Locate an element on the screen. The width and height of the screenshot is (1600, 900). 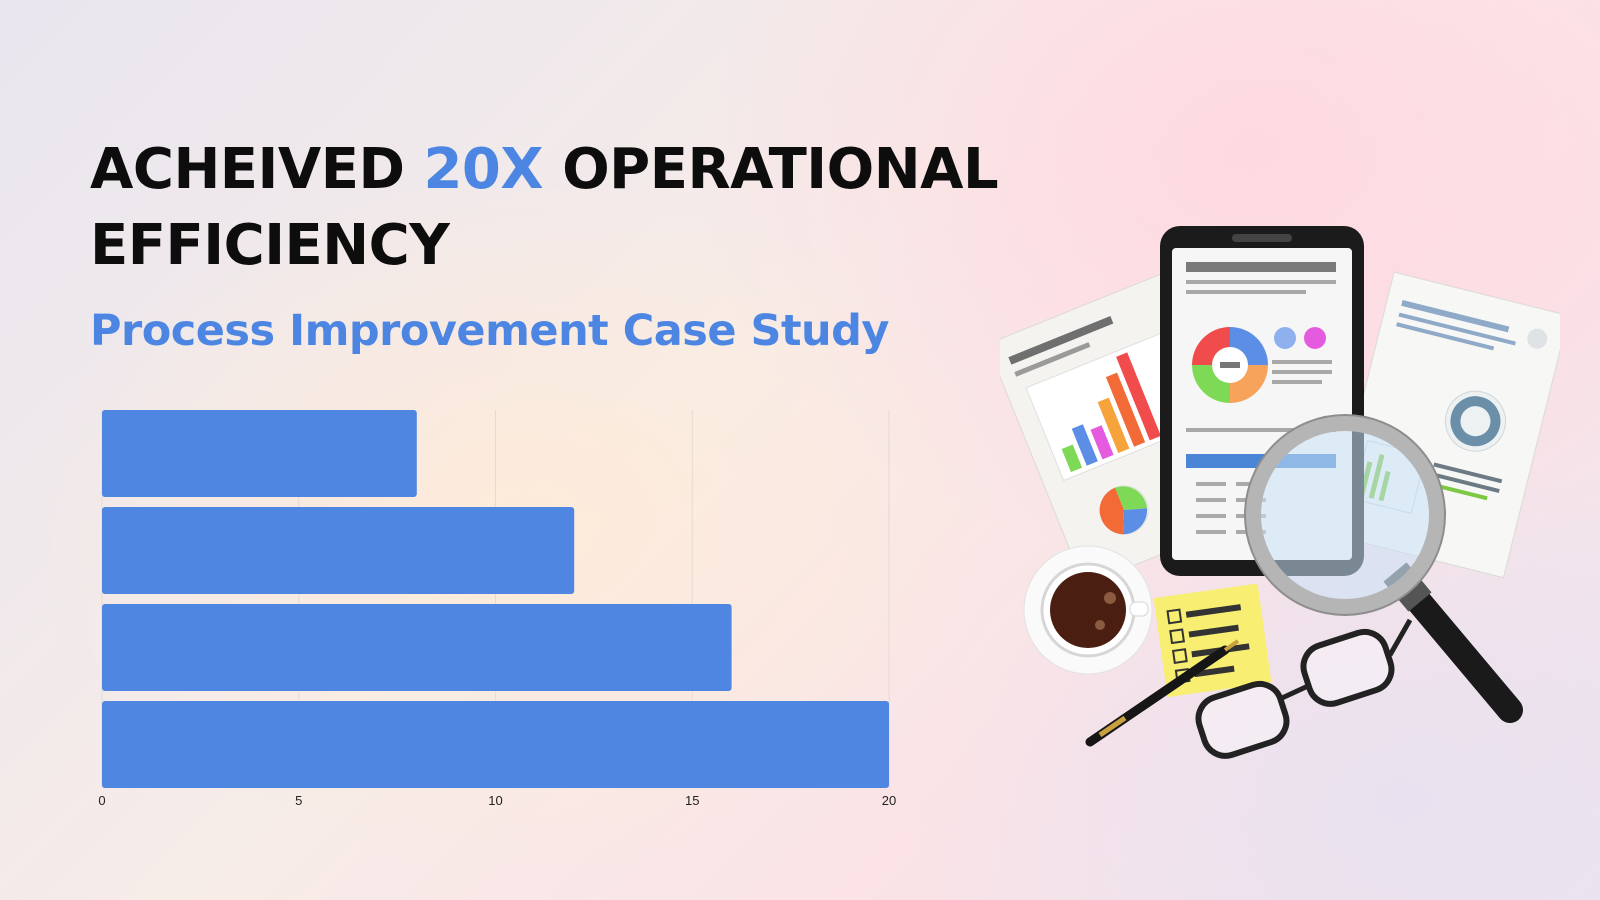
headline-line2: EFFICIENCY is located at coordinates (270, 245).